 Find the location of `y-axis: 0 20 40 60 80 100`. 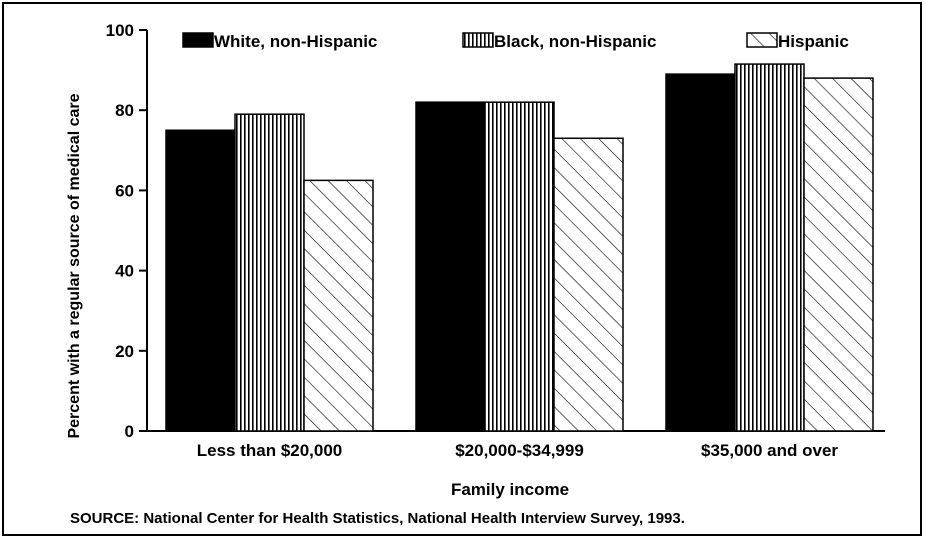

y-axis: 0 20 40 60 80 100 is located at coordinates (127, 231).